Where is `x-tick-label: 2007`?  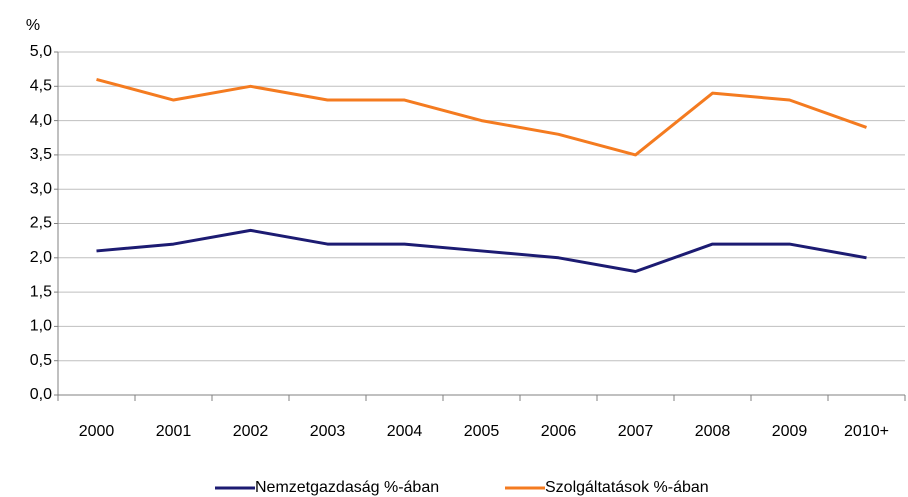
x-tick-label: 2007 is located at coordinates (636, 431).